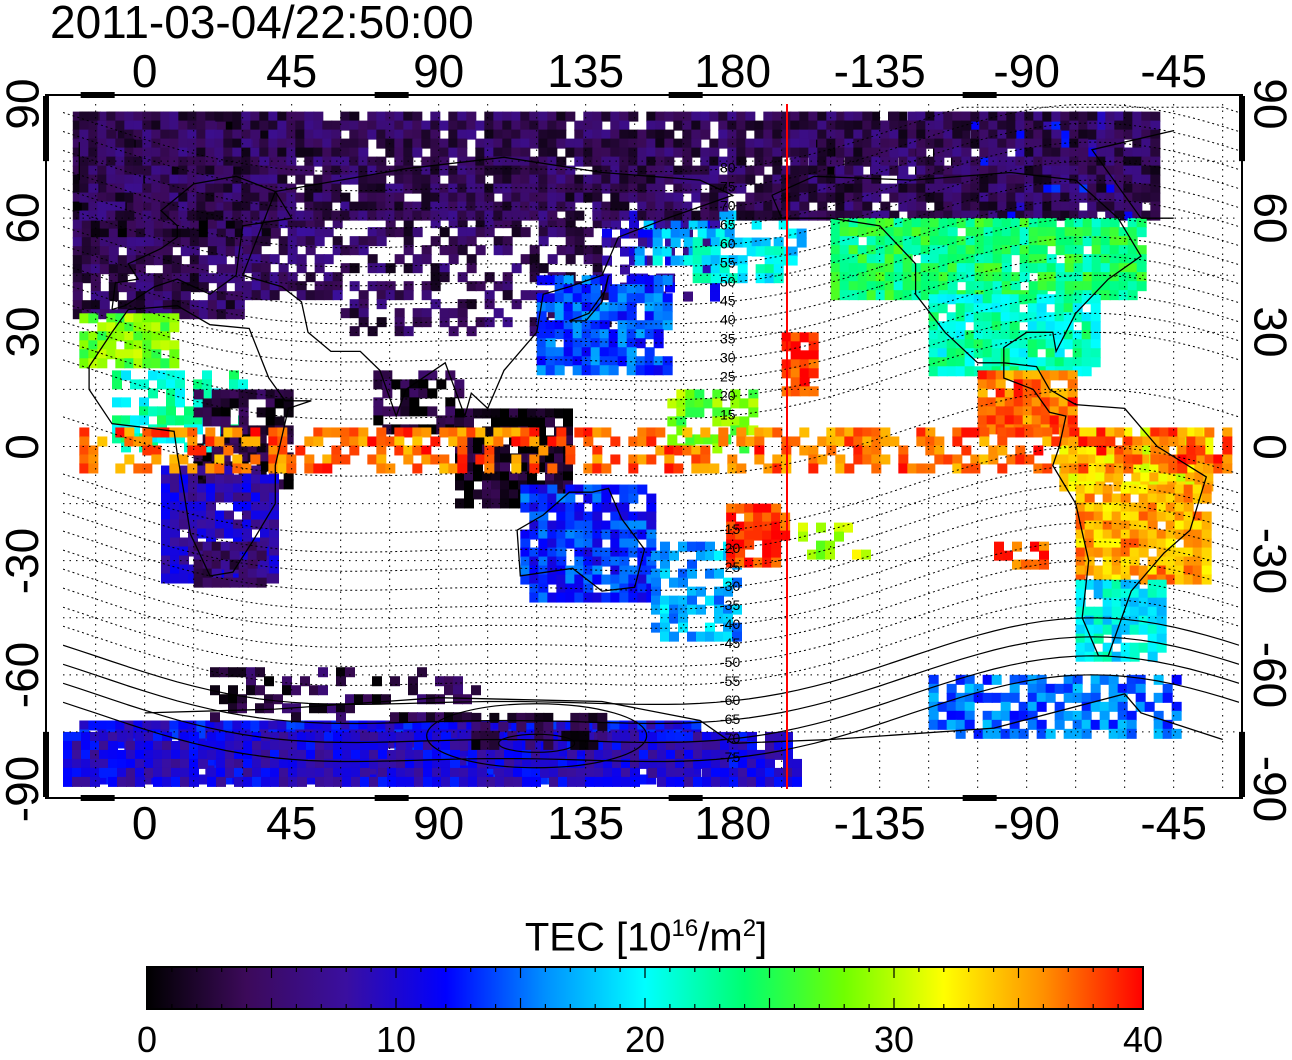 The width and height of the screenshot is (1292, 1060). I want to click on magnetic-latitude-label: -60, so click(730, 700).